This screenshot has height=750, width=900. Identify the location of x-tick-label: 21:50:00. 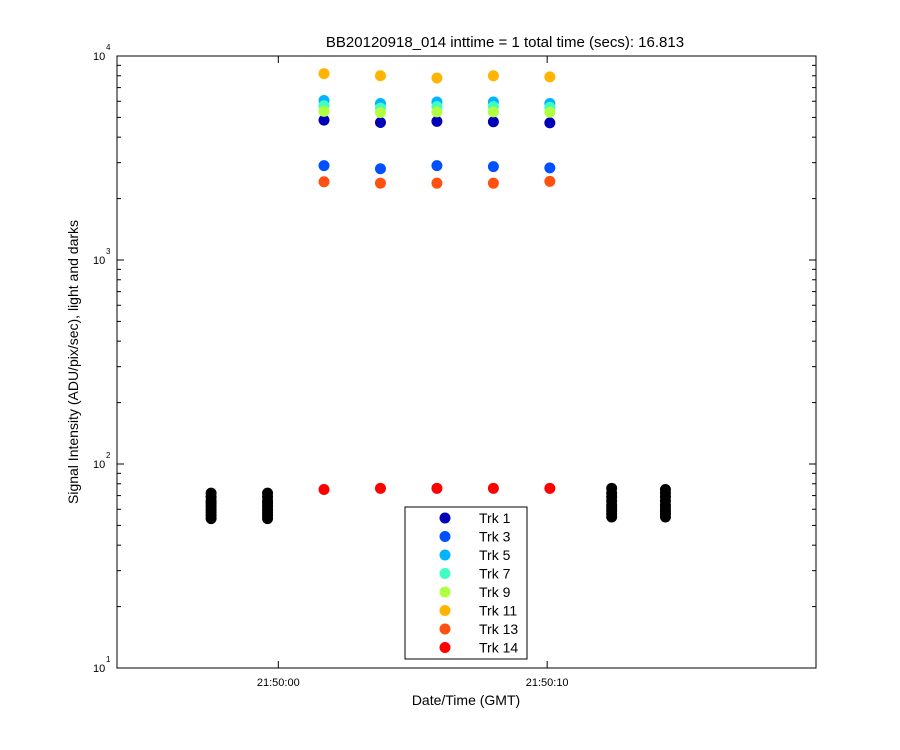
(278, 683).